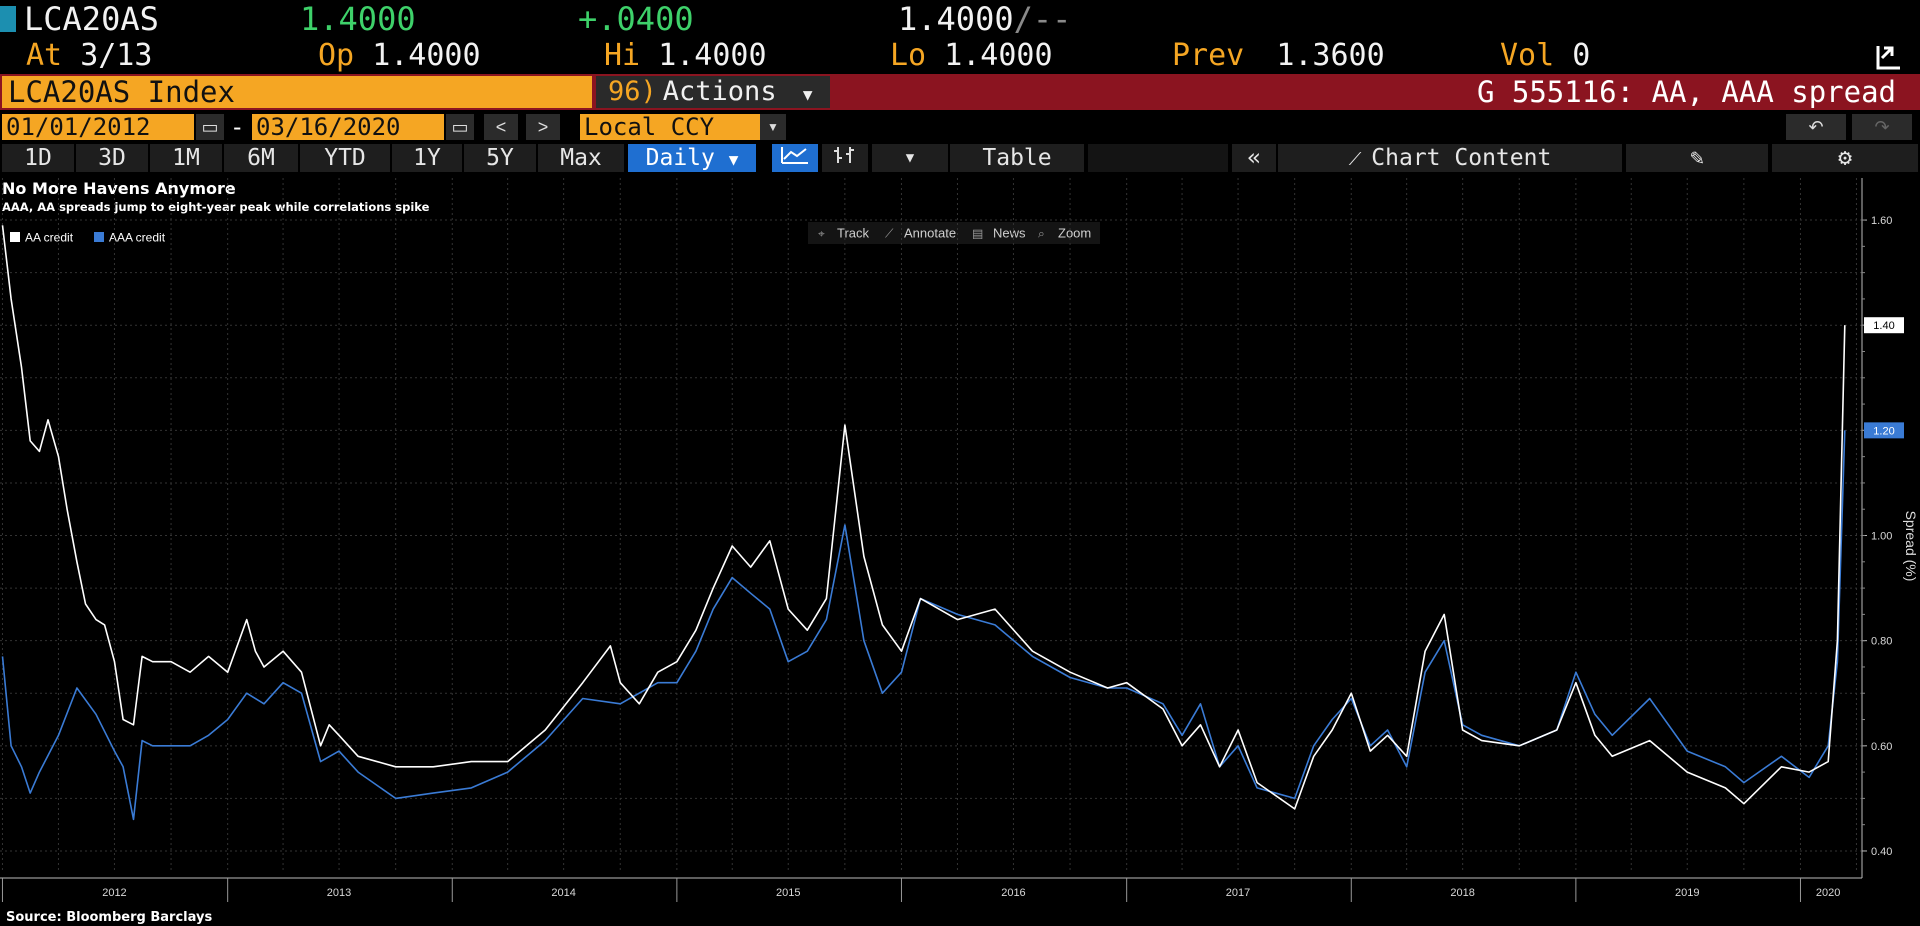 The image size is (1920, 926). Describe the element at coordinates (956, 19) in the screenshot. I see `bid-value: 1.4000` at that location.